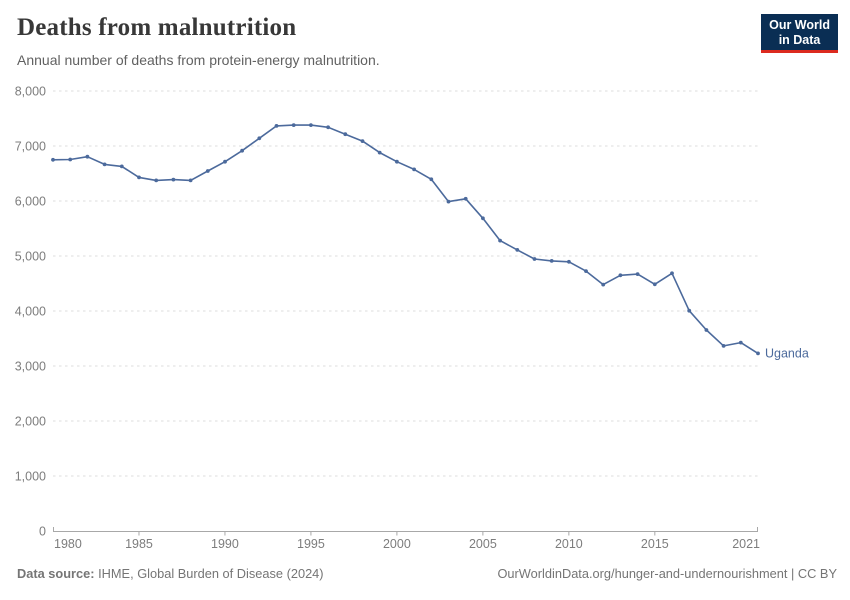 The height and width of the screenshot is (600, 850). What do you see at coordinates (569, 544) in the screenshot?
I see `x-tick-label: 2010` at bounding box center [569, 544].